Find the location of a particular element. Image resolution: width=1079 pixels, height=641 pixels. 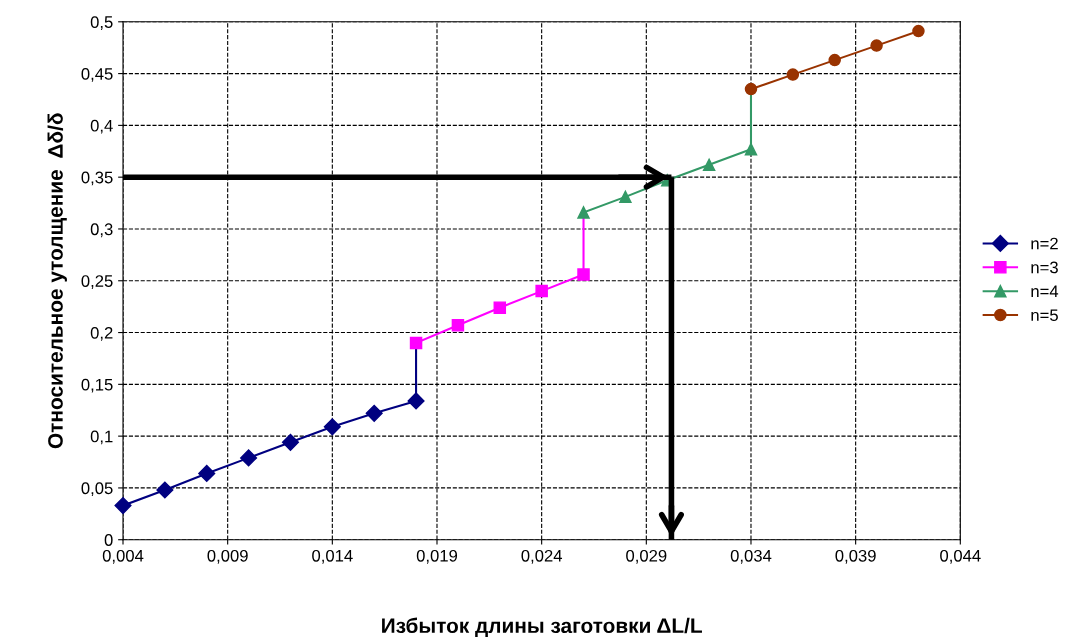

x-tick-label: 0,029 is located at coordinates (646, 556).